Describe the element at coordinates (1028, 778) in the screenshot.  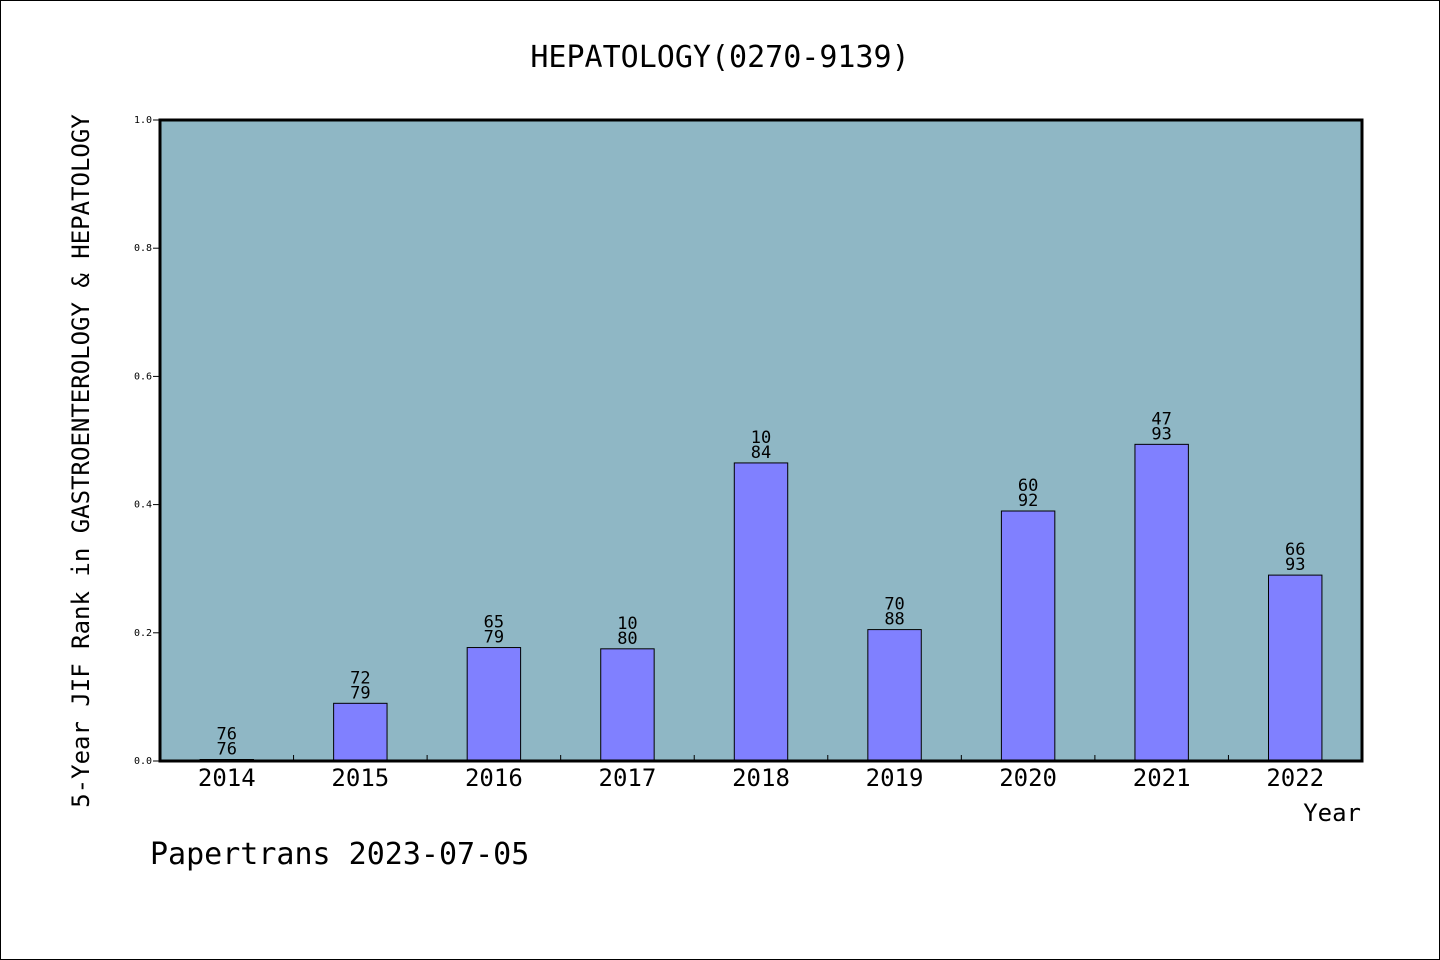
I see `x-tick-label-2020: 2020` at that location.